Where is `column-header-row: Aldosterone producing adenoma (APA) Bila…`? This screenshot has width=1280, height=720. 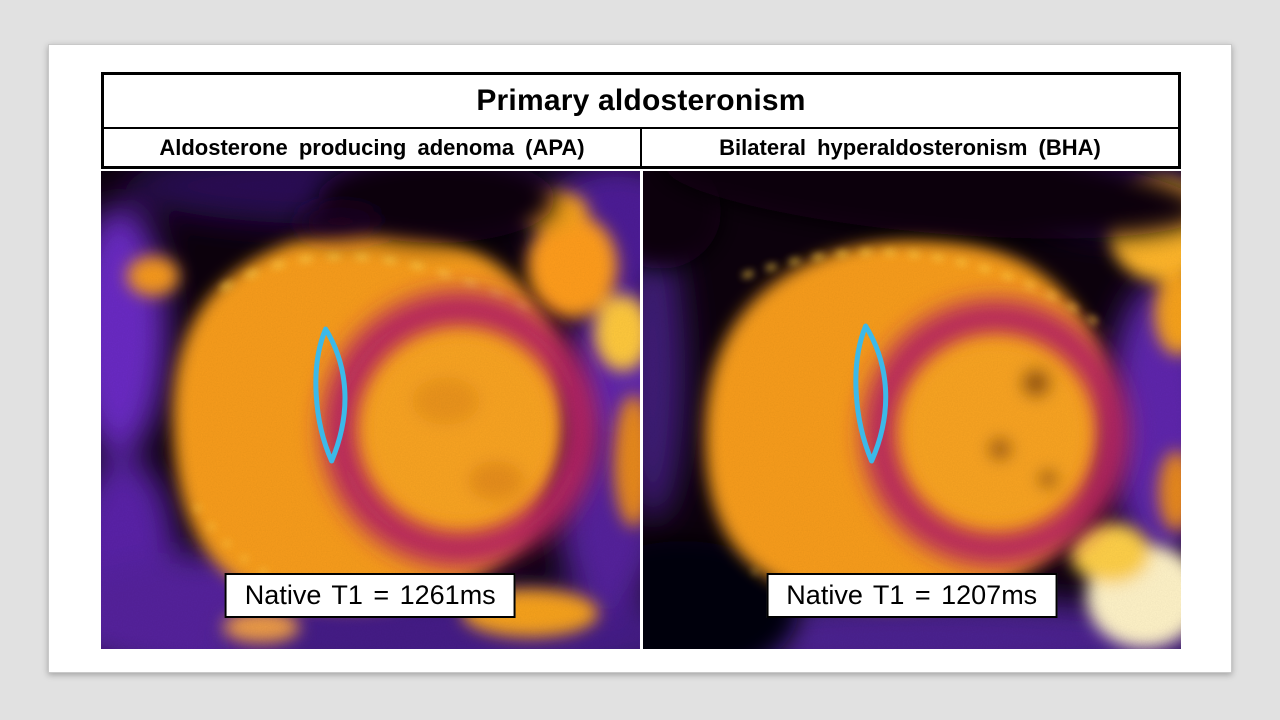 column-header-row: Aldosterone producing adenoma (APA) Bila… is located at coordinates (641, 146).